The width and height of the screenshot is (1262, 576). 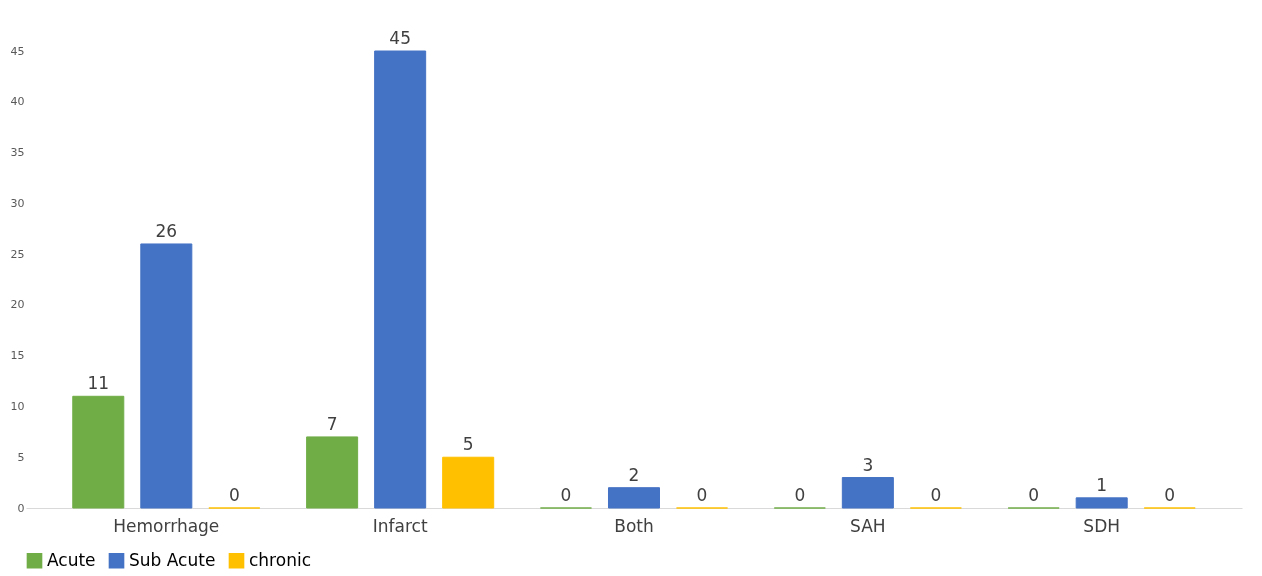 I want to click on y-tick-label: 0, so click(x=21, y=508).